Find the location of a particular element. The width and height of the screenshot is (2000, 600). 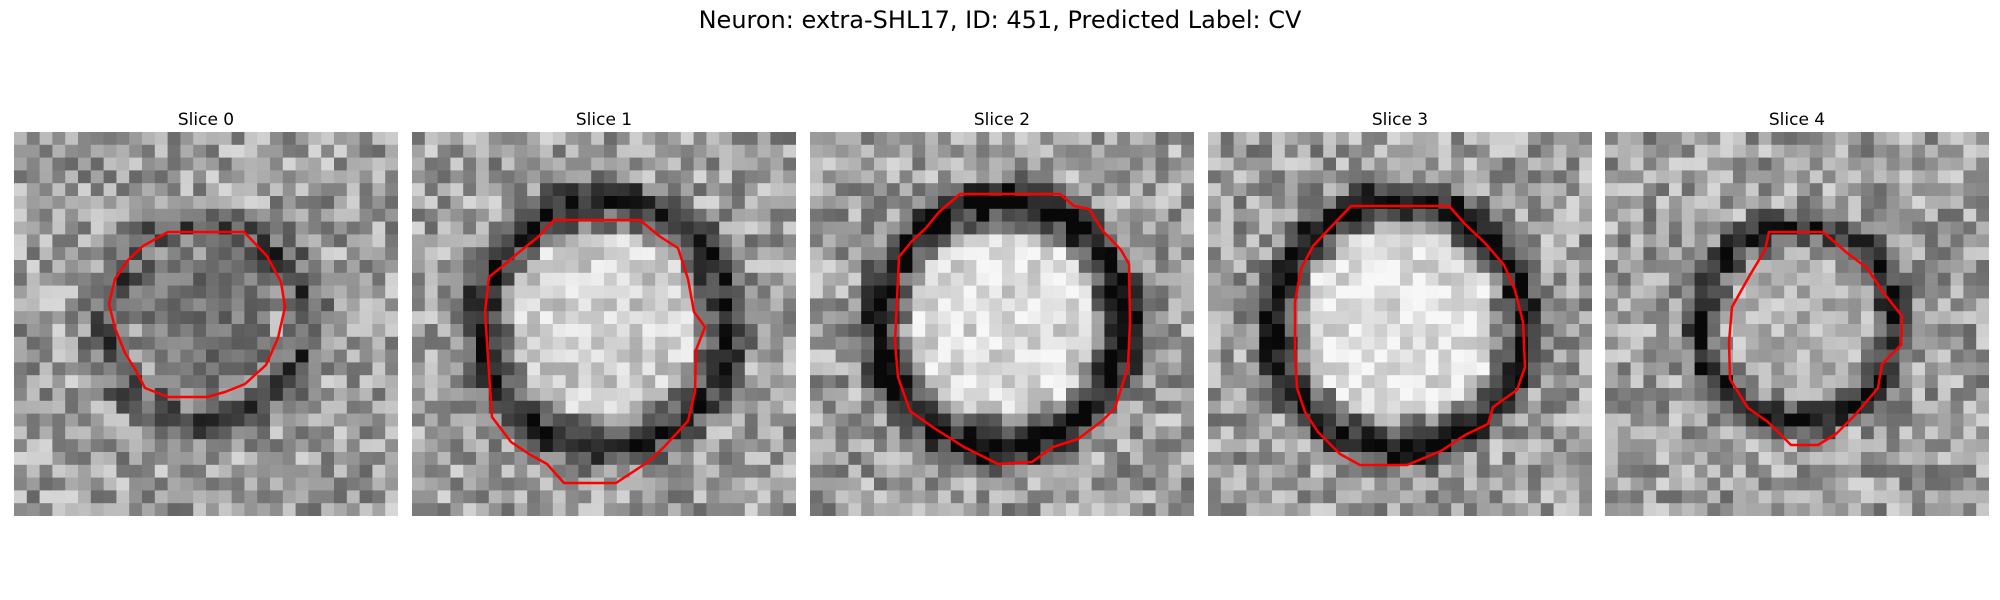

slice-title: Slice 3 is located at coordinates (1400, 120).